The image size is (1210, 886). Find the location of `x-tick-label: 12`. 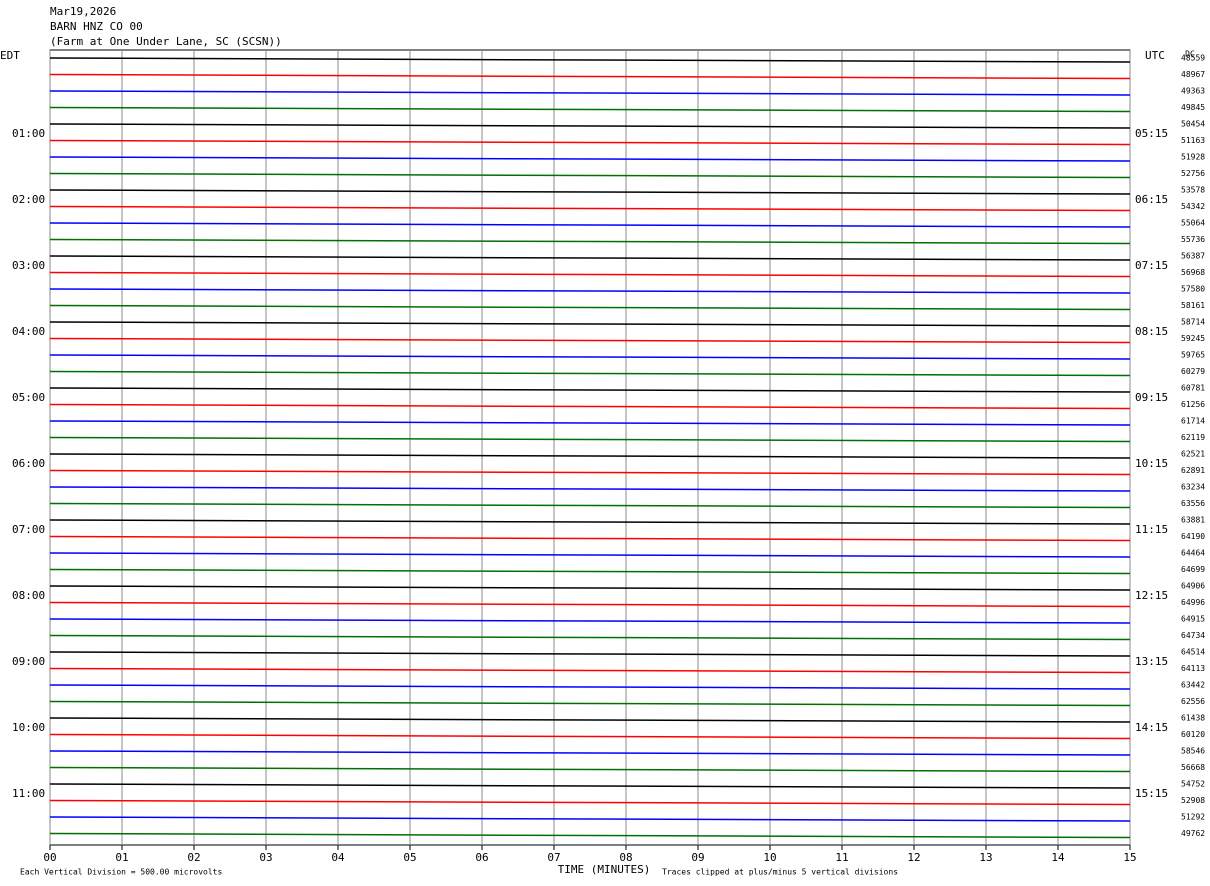

x-tick-label: 12 is located at coordinates (913, 857).